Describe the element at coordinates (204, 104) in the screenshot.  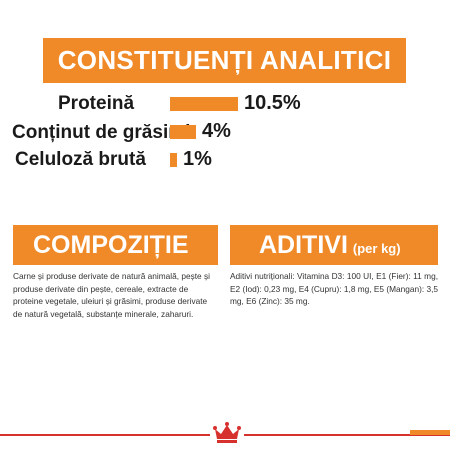
I see `constituent-bar-protein` at that location.